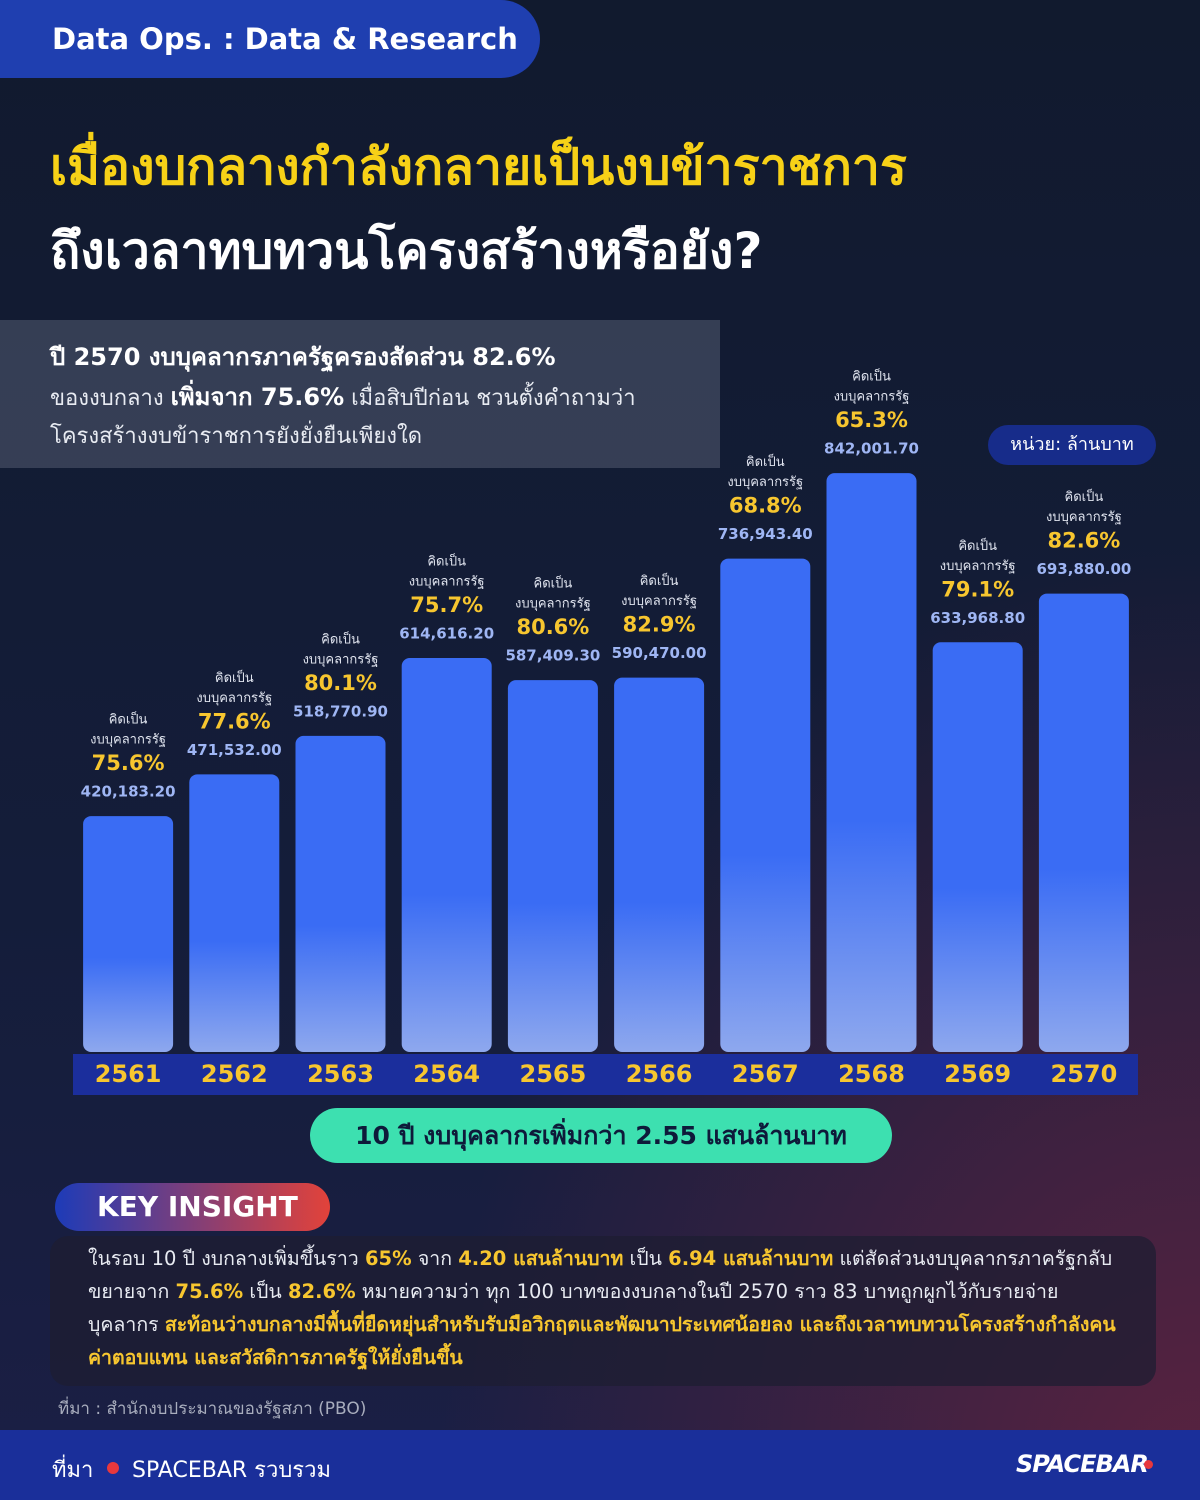 The height and width of the screenshot is (1500, 1200). Describe the element at coordinates (234, 1074) in the screenshot. I see `x-tick-label: 2562` at that location.